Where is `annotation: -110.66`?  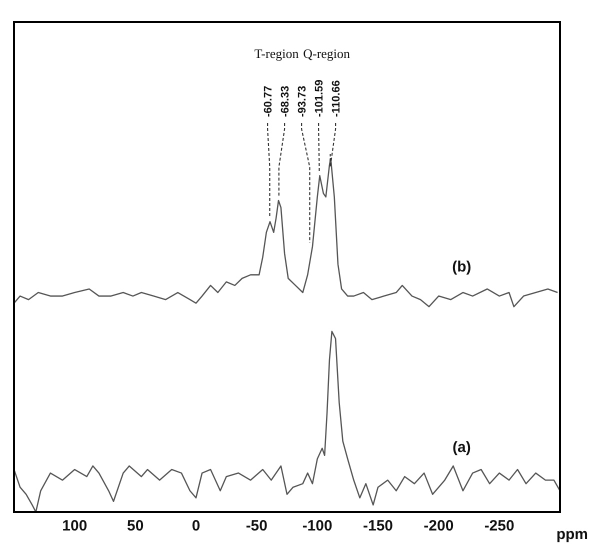 annotation: -110.66 is located at coordinates (336, 98).